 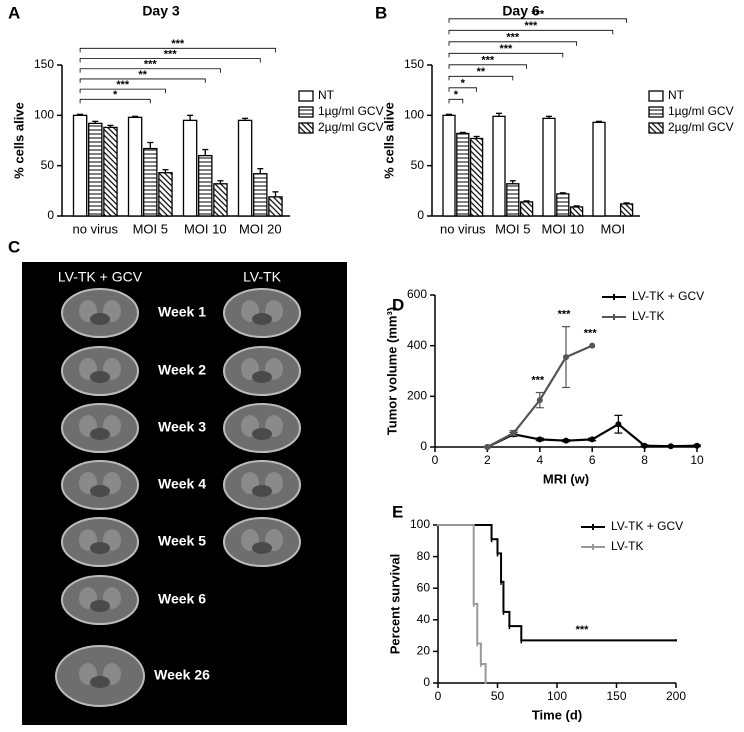 What do you see at coordinates (557, 714) in the screenshot?
I see `x-axis-label: Time (d)` at bounding box center [557, 714].